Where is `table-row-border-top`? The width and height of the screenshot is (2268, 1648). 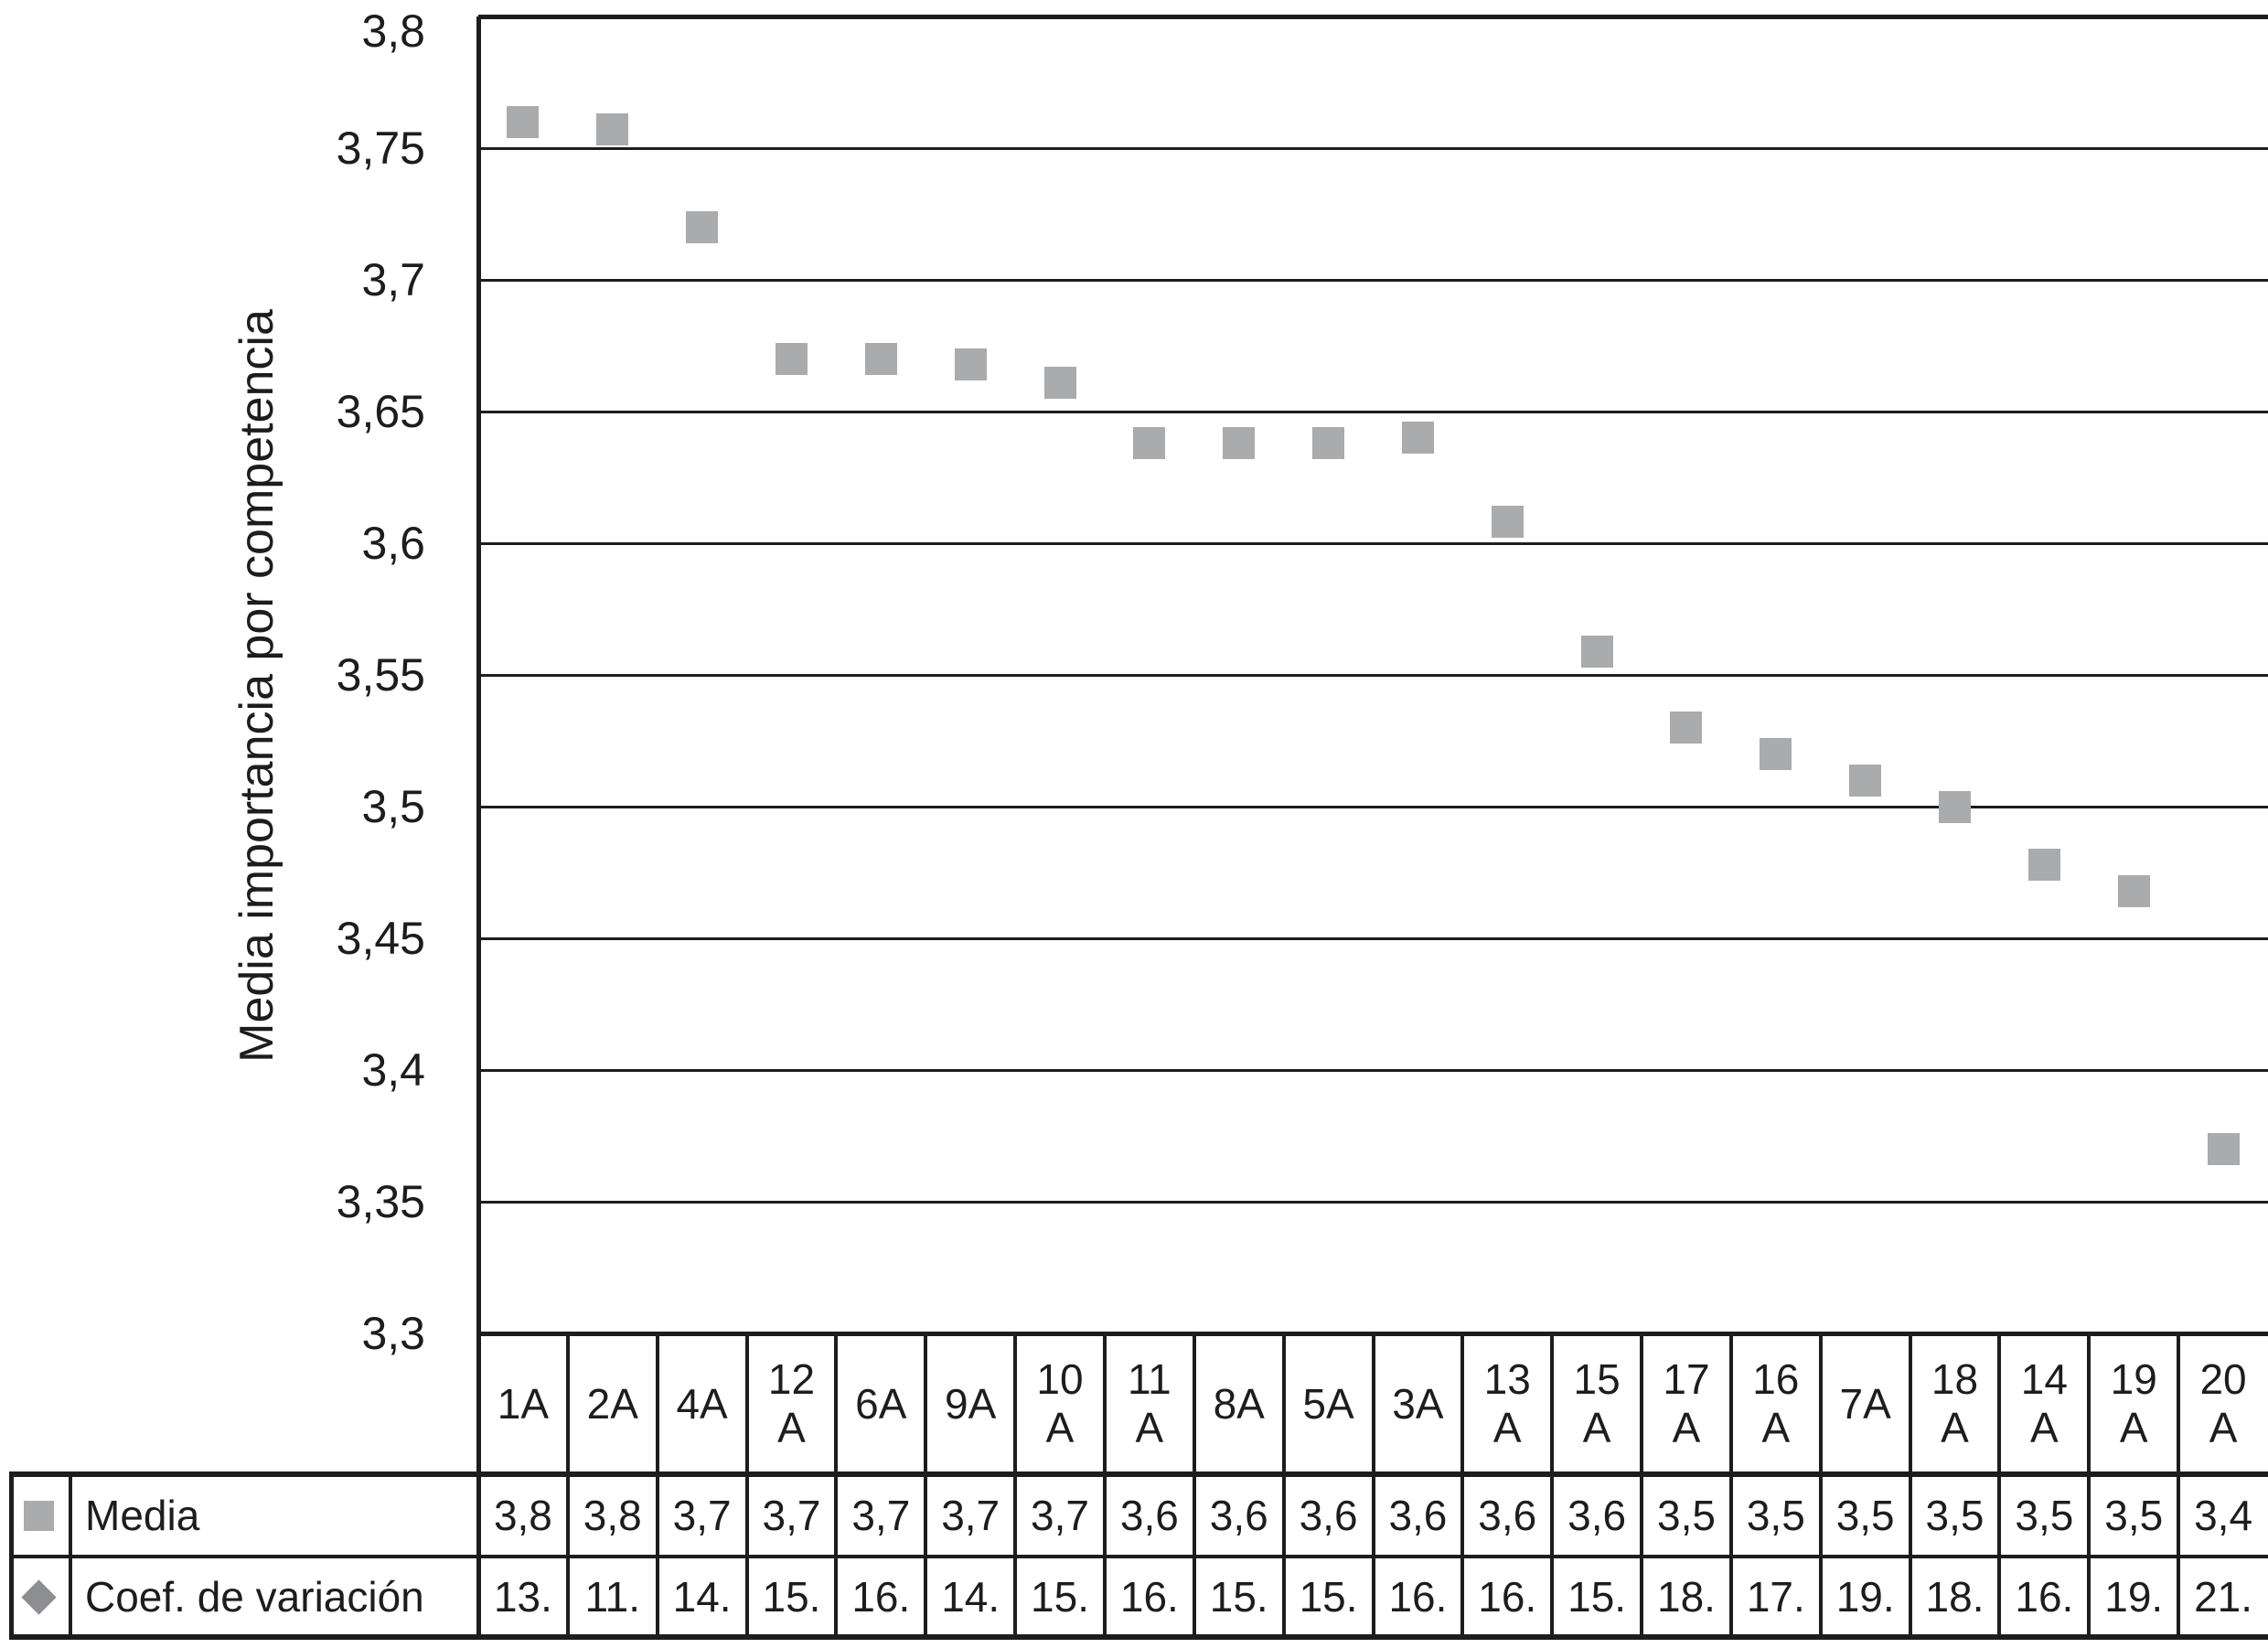
table-row-border-top is located at coordinates (1138, 1474).